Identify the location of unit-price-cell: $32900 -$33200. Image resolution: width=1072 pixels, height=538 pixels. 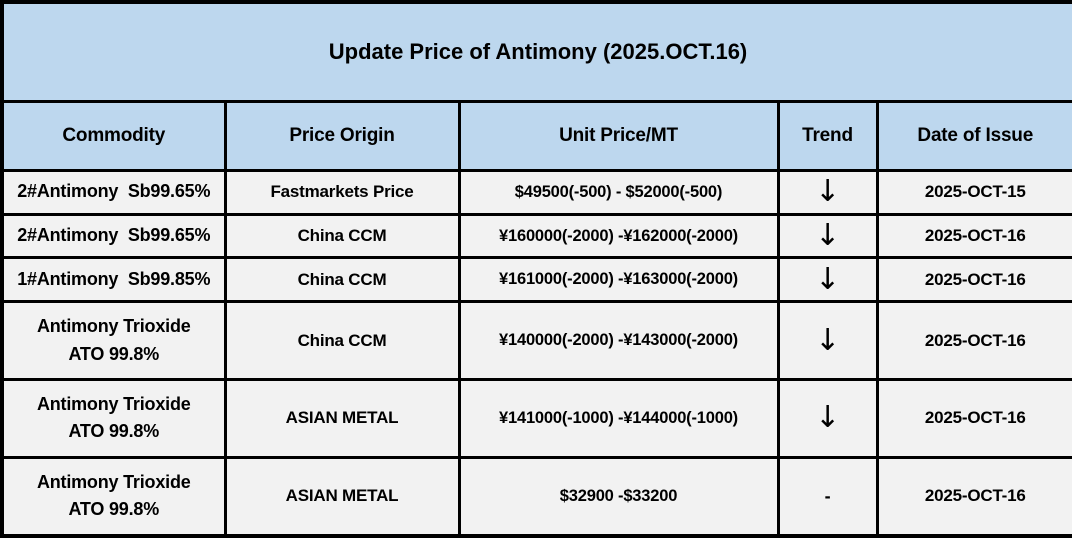
(618, 496).